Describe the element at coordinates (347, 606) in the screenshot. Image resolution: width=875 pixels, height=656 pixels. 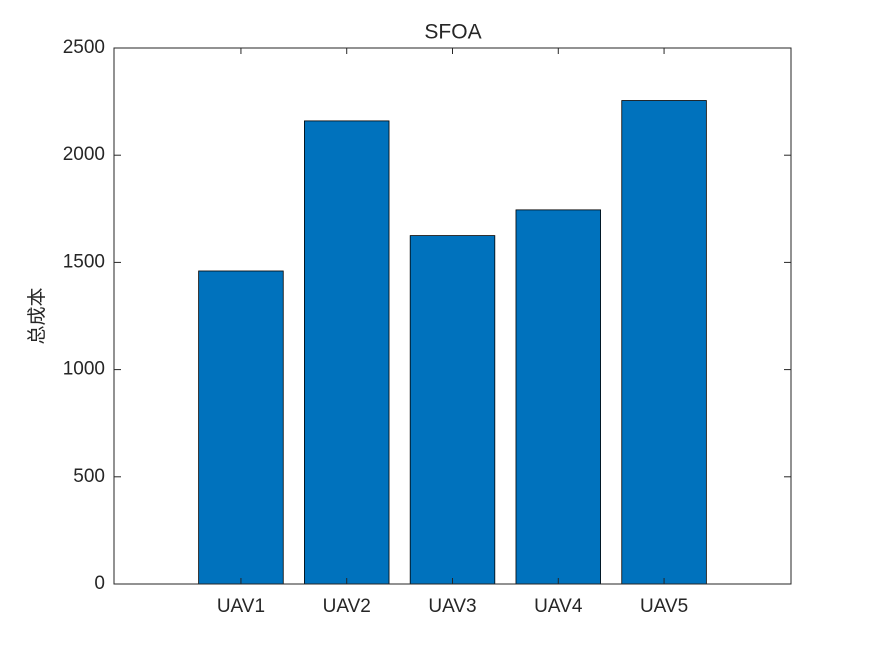
I see `x-tick-label: UAV2` at that location.